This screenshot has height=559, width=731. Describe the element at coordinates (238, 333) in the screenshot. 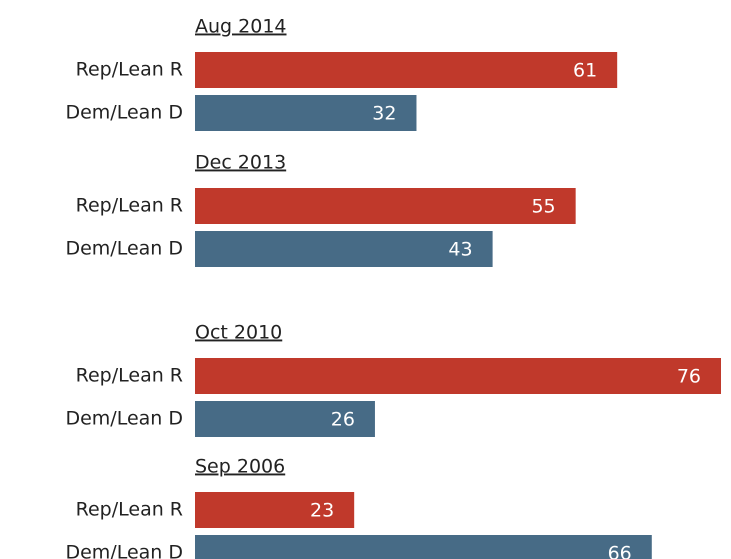

I see `group-label: Oct 2010` at that location.